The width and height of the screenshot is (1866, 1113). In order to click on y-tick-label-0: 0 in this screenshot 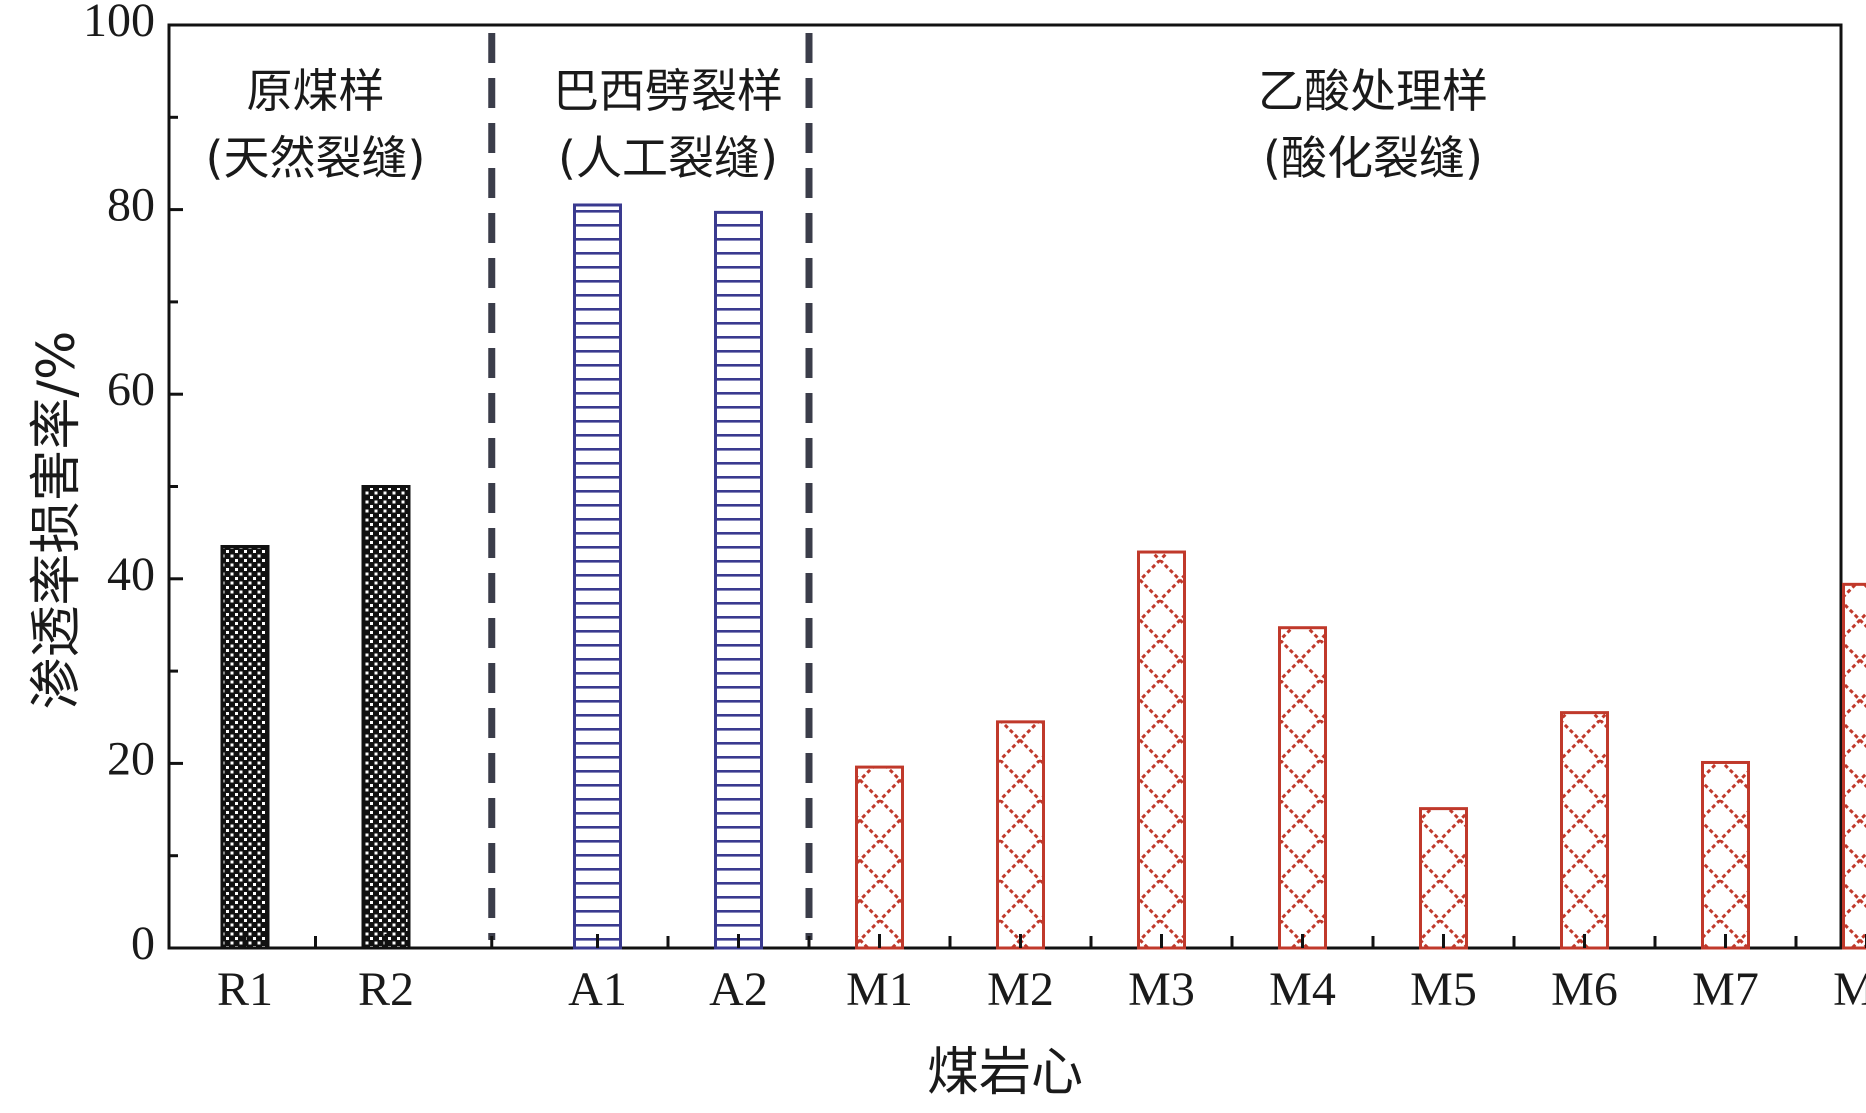, I will do `click(143, 943)`.